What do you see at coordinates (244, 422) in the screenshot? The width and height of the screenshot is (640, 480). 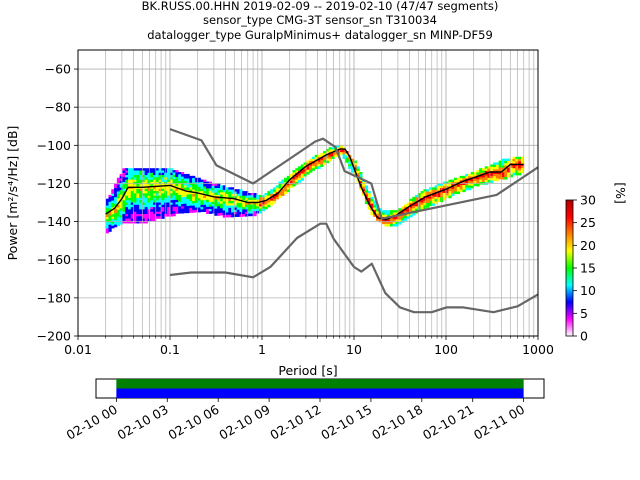 I see `timeline-tick-label: 02-10 09` at bounding box center [244, 422].